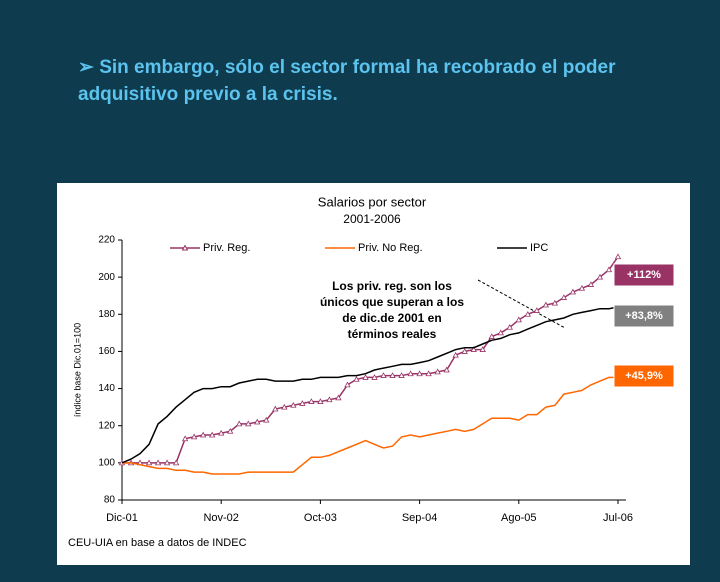 The image size is (720, 582). Describe the element at coordinates (157, 543) in the screenshot. I see `source: CEU-UIA en base a datos de INDEC` at that location.